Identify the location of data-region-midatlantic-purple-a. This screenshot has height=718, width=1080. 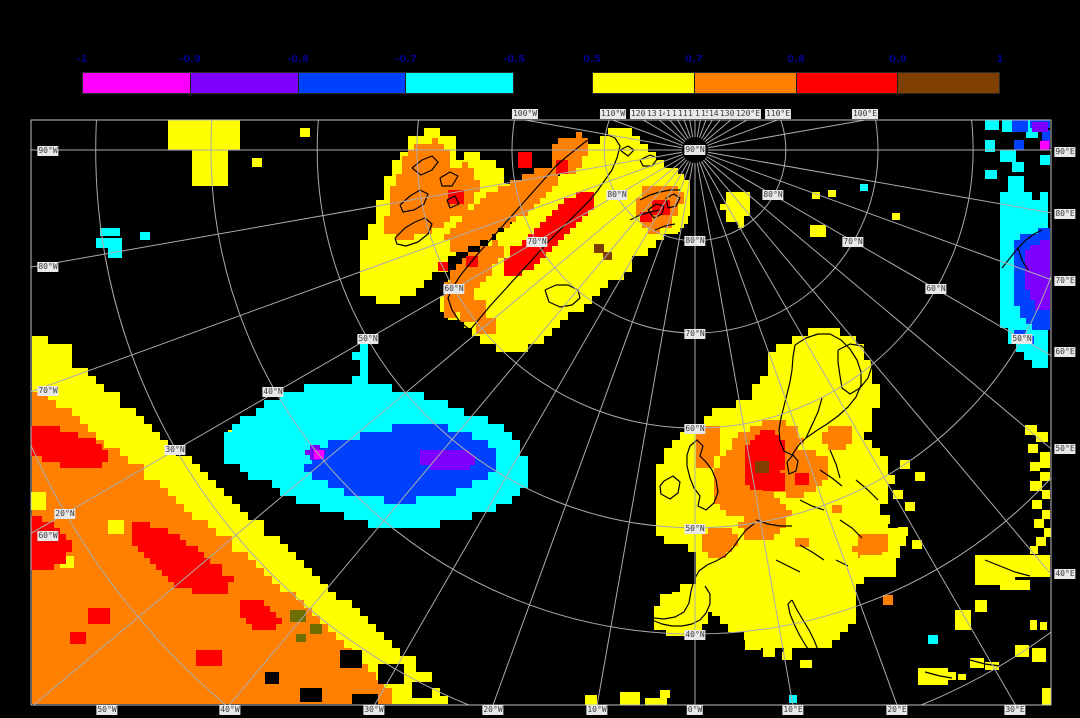
(450, 460).